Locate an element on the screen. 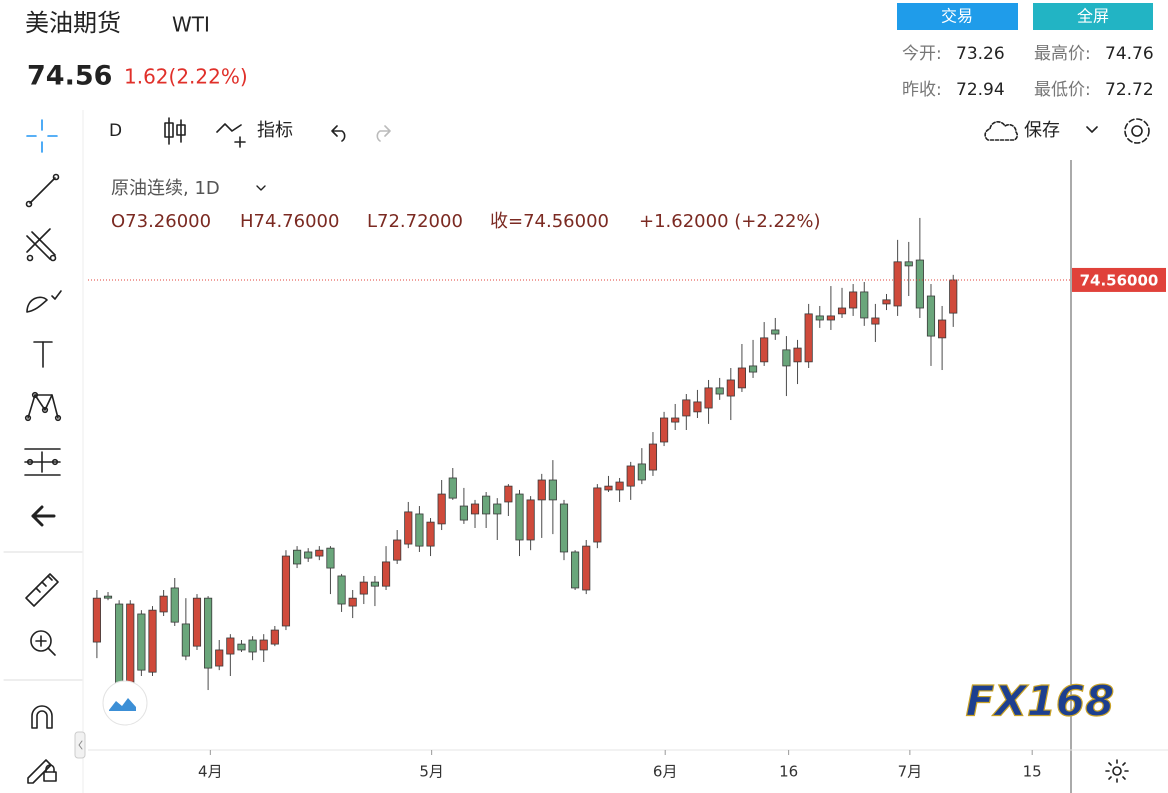  collapse-arrow is located at coordinates (80, 745).